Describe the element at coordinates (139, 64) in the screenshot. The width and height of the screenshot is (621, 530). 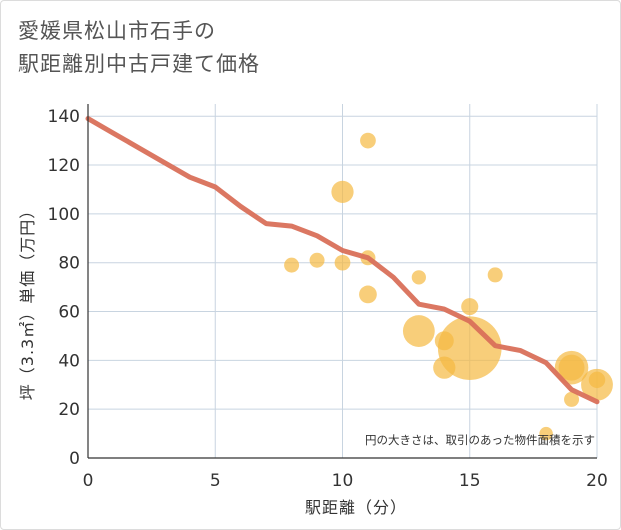
I see `chart-title-line-2: 駅距離別中古戸建て価格` at that location.